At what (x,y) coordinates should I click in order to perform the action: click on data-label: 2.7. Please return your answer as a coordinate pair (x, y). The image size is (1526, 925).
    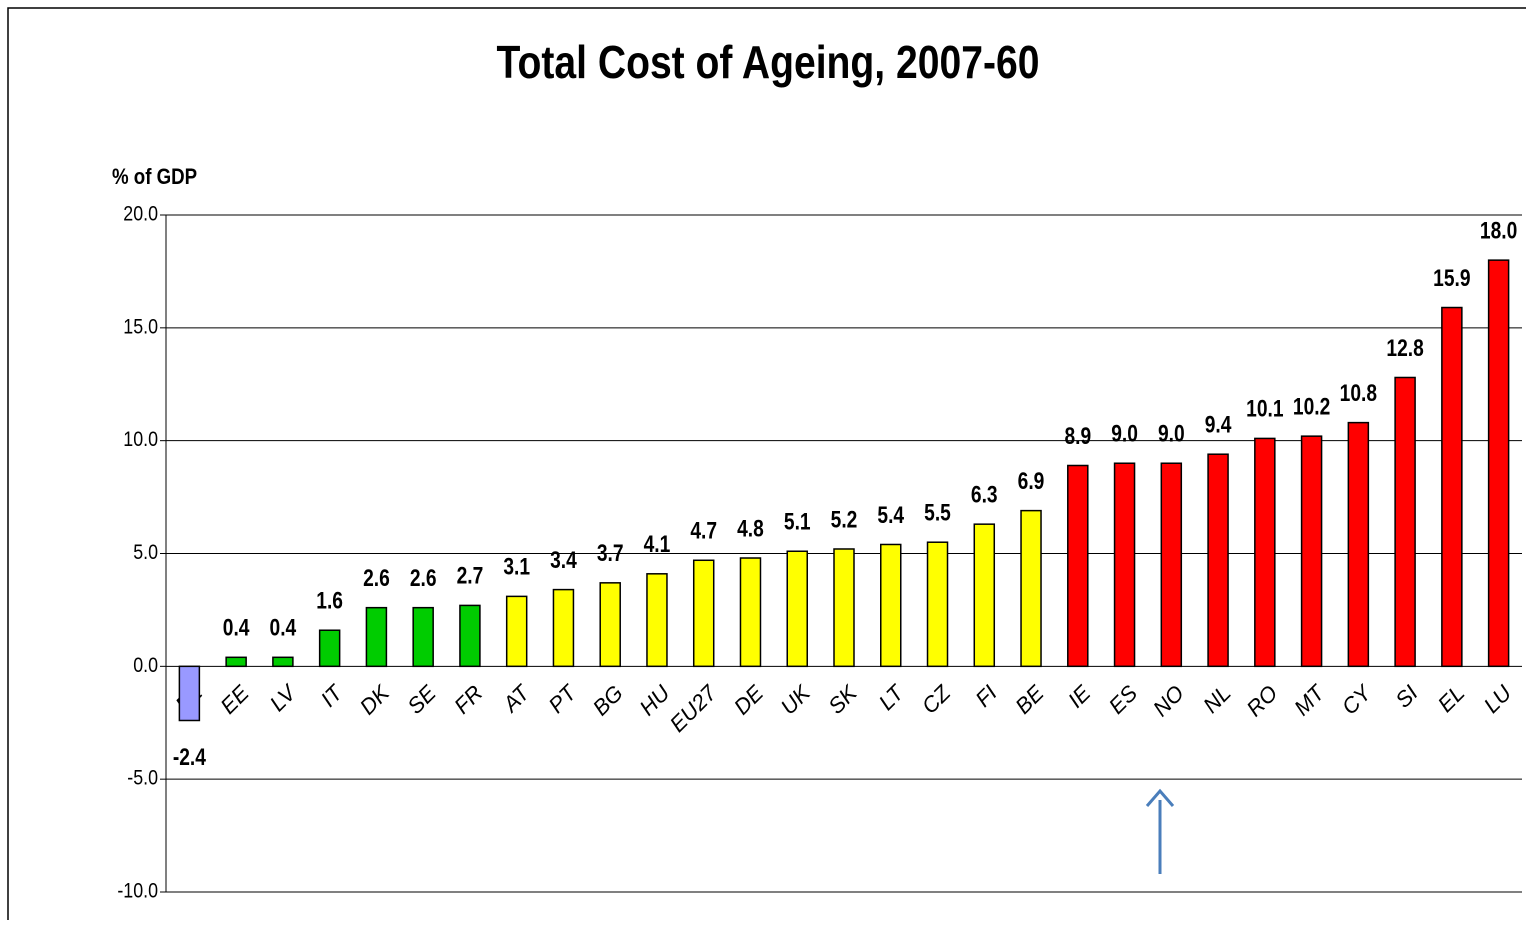
    Looking at the image, I should click on (470, 576).